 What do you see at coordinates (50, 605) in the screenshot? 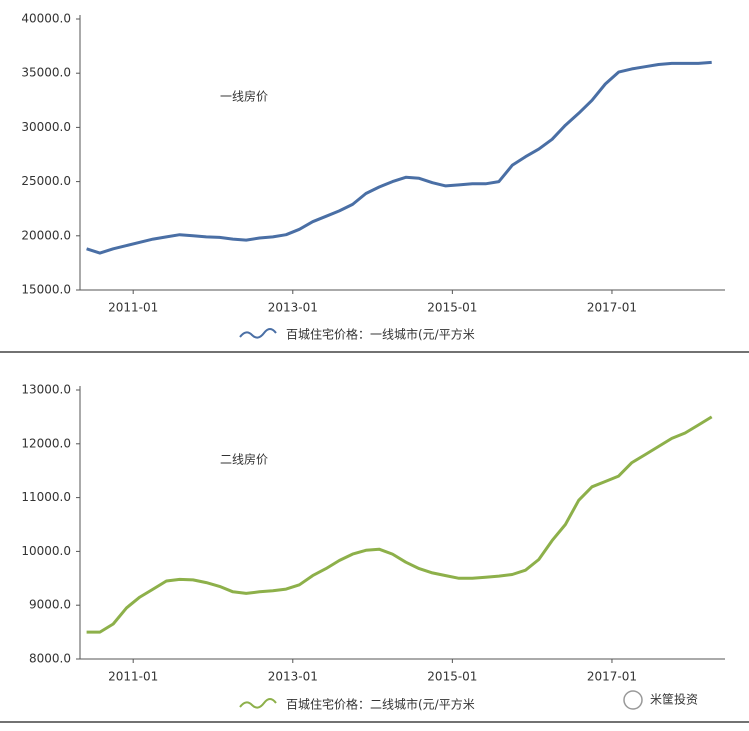
I see `y-tick-label: 9000.0` at bounding box center [50, 605].